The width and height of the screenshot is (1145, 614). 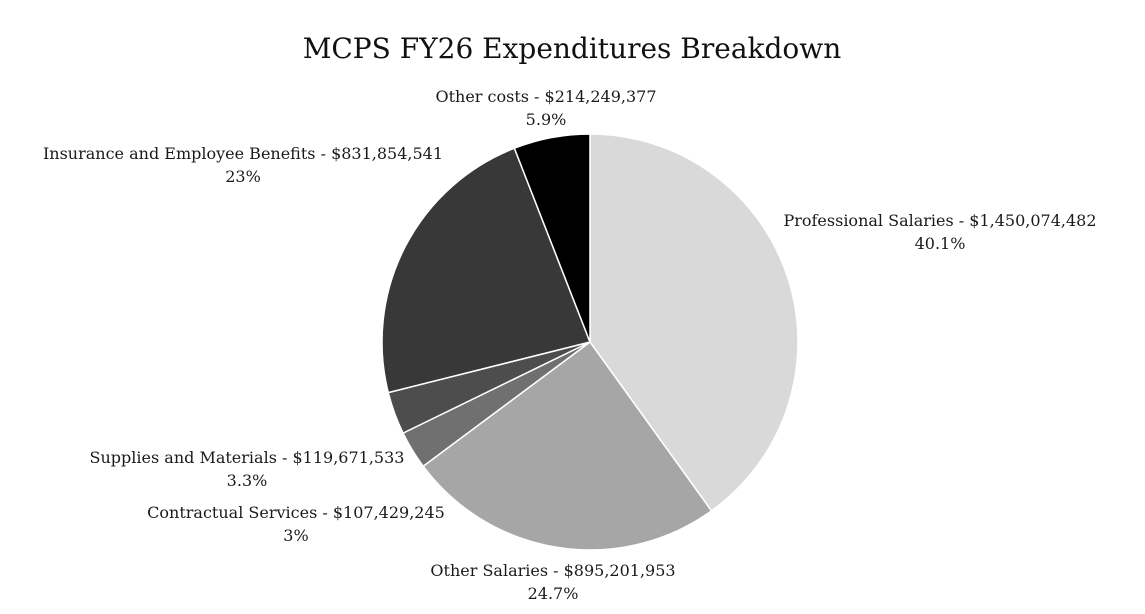 What do you see at coordinates (694, 322) in the screenshot?
I see `pie-slice-professional-salaries` at bounding box center [694, 322].